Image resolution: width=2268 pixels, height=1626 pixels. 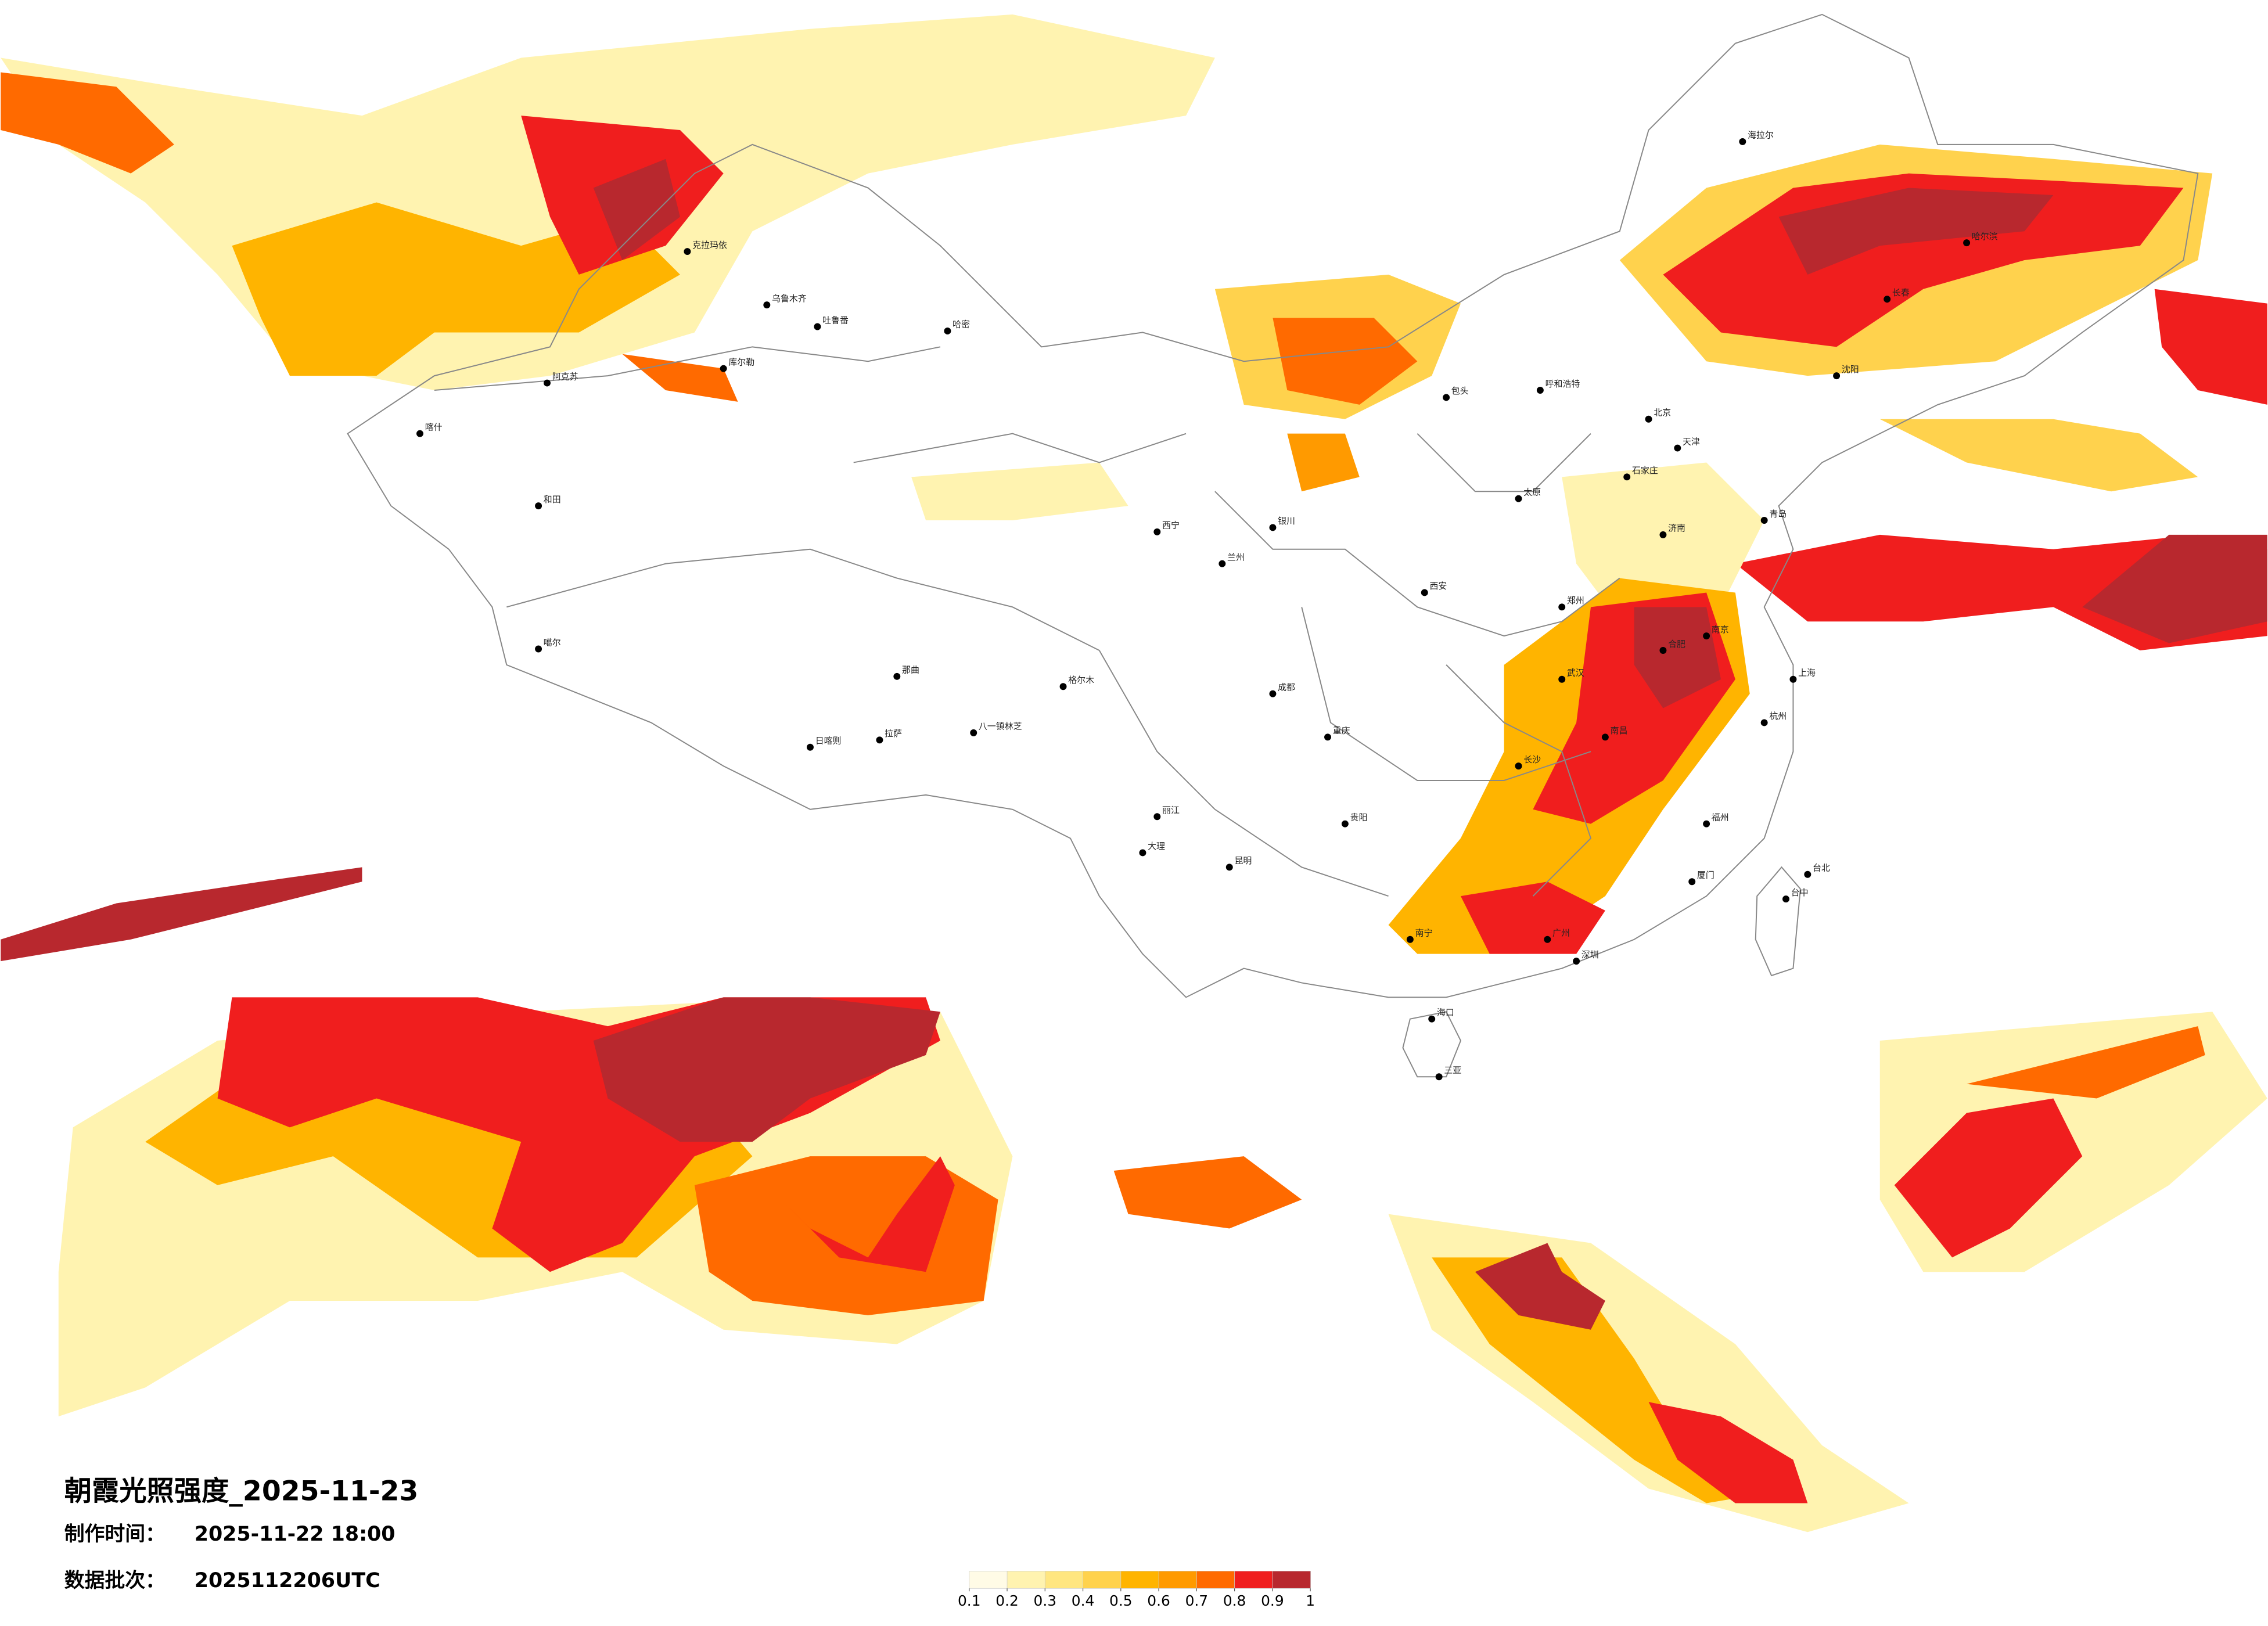 I want to click on legend-tick-label: 0.7, so click(x=1197, y=1600).